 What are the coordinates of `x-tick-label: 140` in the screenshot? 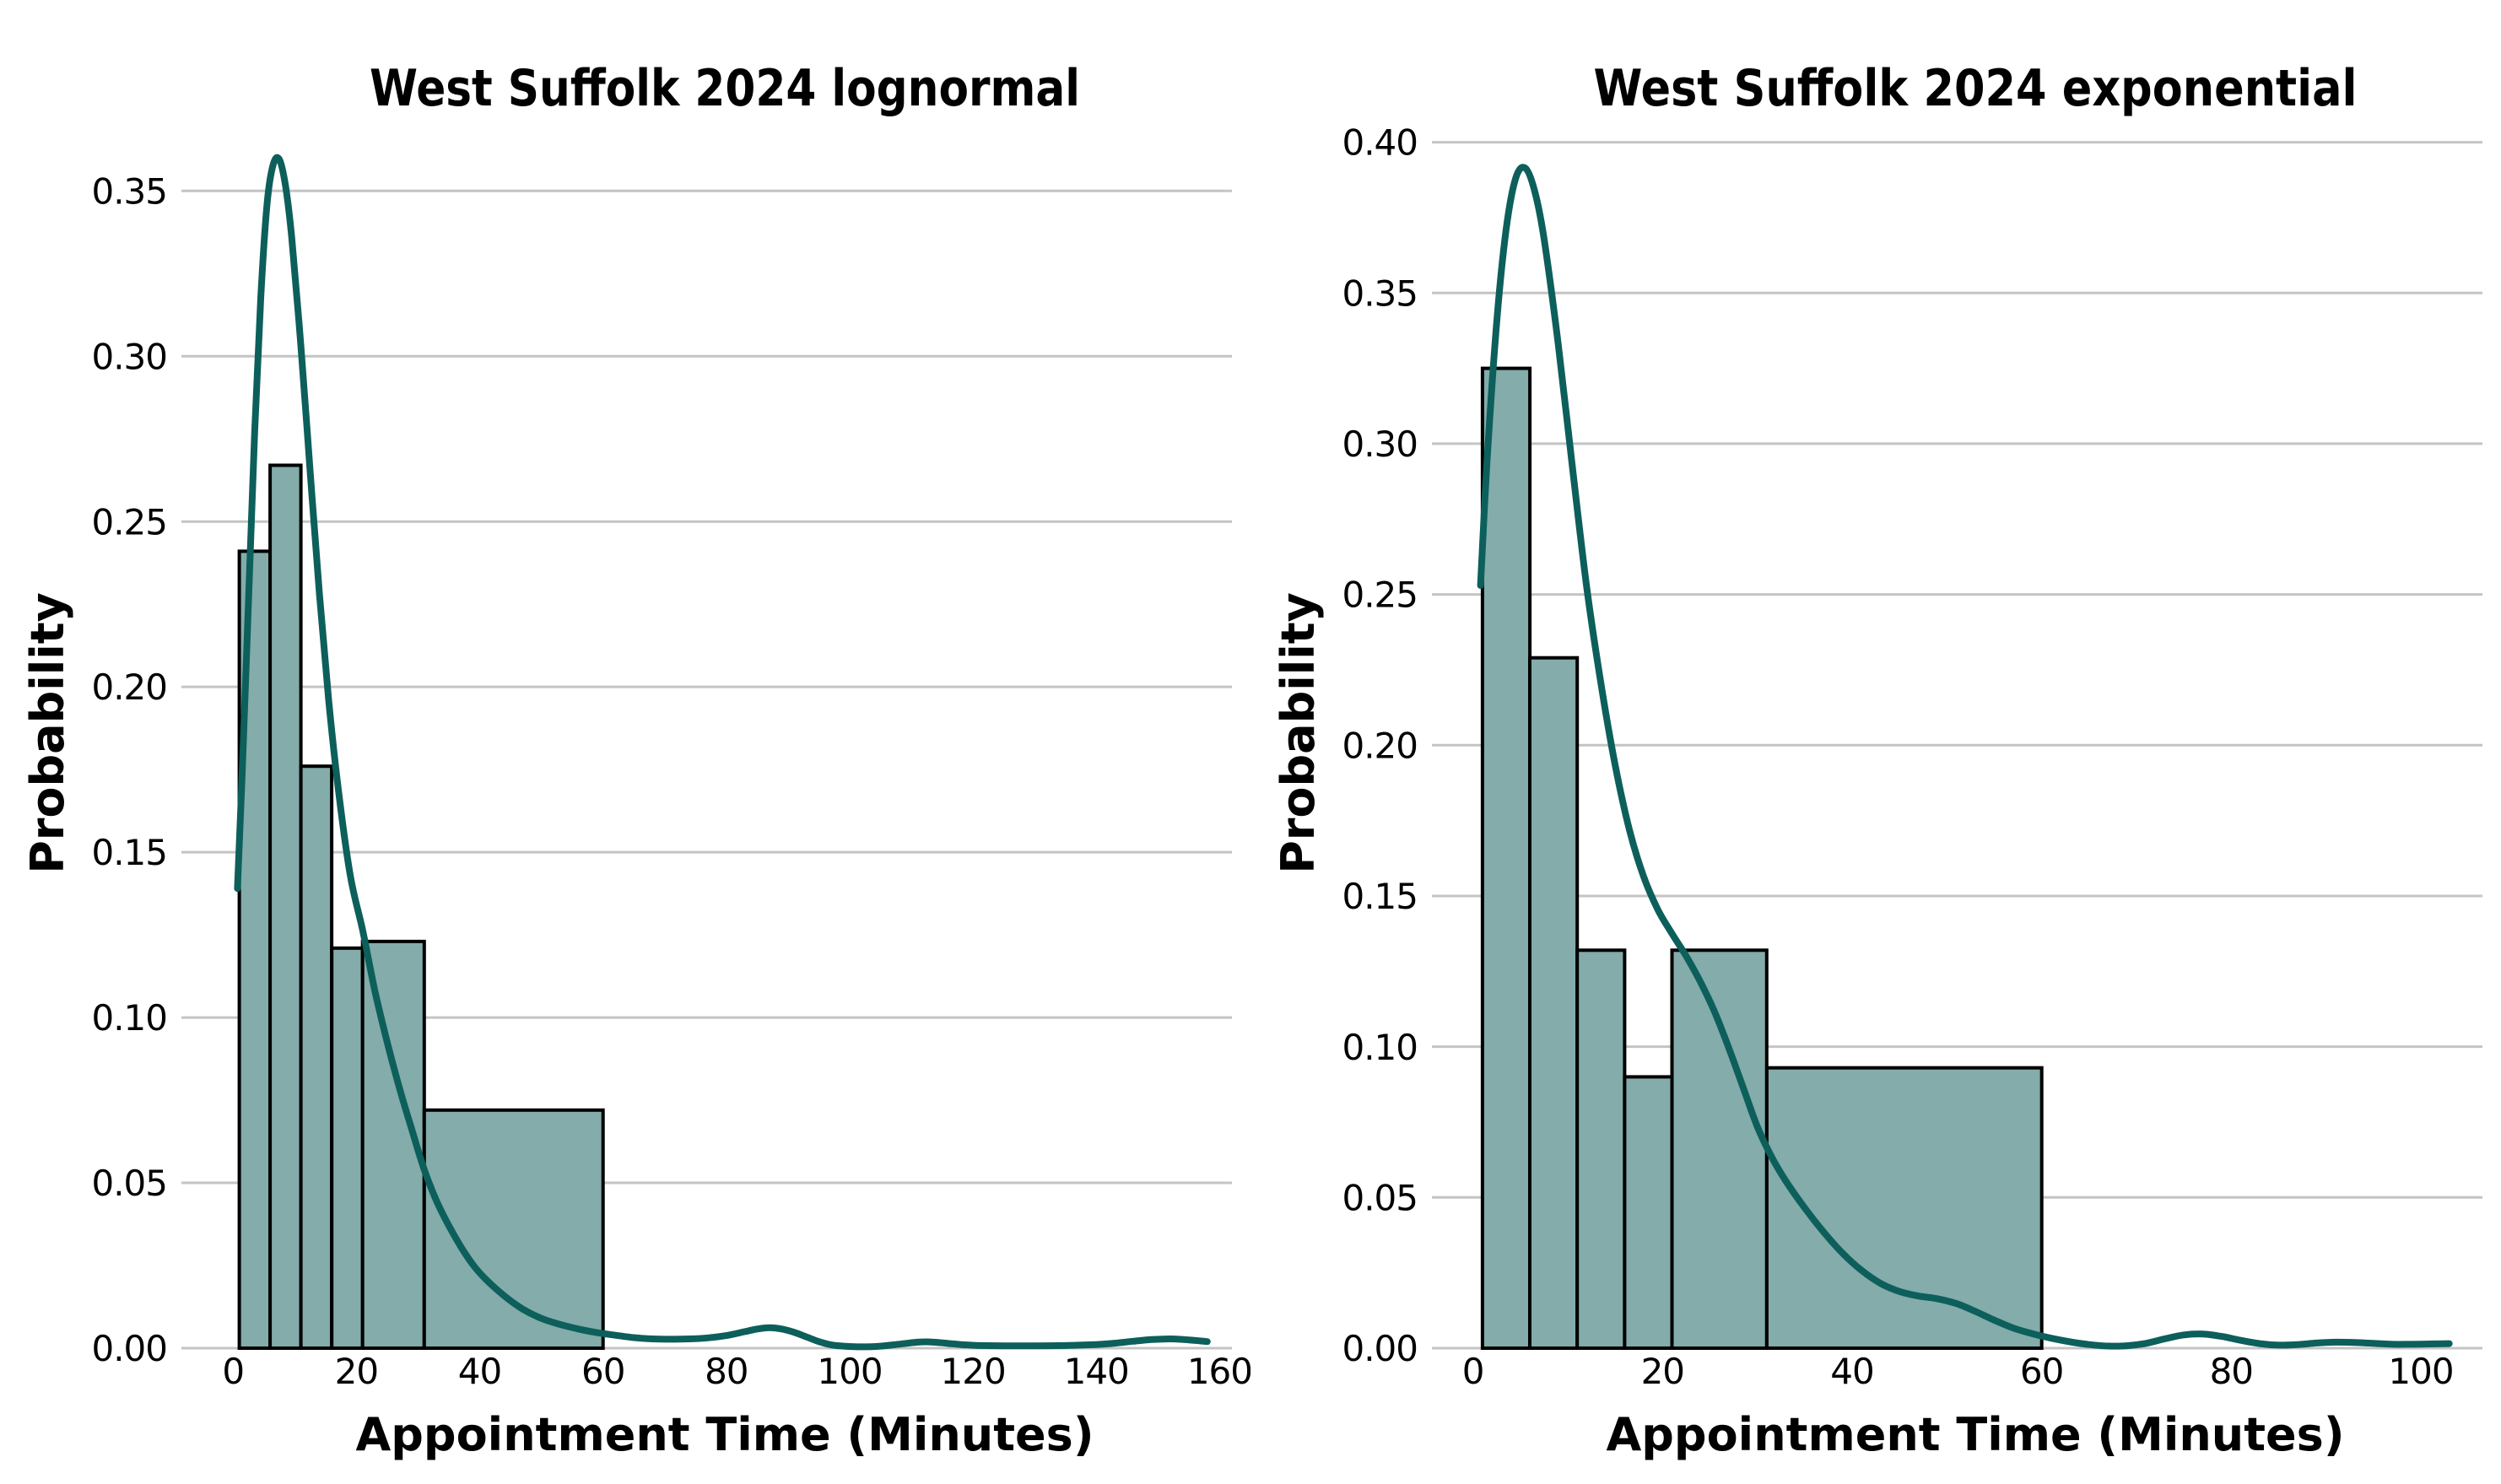 It's located at (1096, 1371).